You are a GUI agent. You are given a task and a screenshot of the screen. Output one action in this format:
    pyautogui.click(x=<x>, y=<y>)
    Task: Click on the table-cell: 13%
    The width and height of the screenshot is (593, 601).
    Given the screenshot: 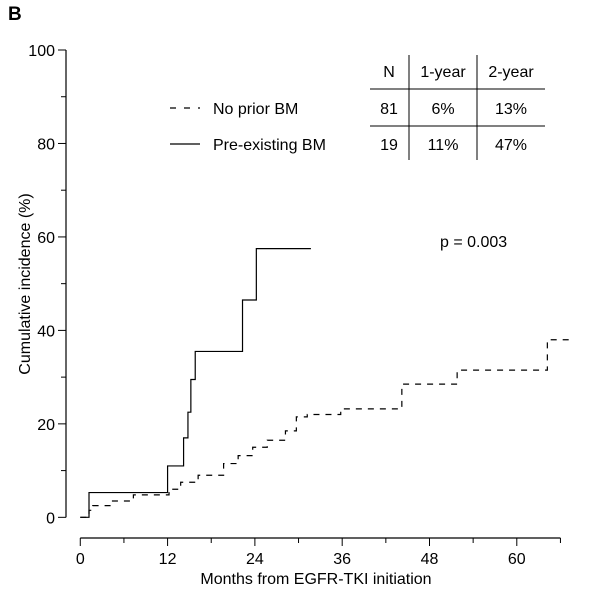 What is the action you would take?
    pyautogui.click(x=511, y=109)
    